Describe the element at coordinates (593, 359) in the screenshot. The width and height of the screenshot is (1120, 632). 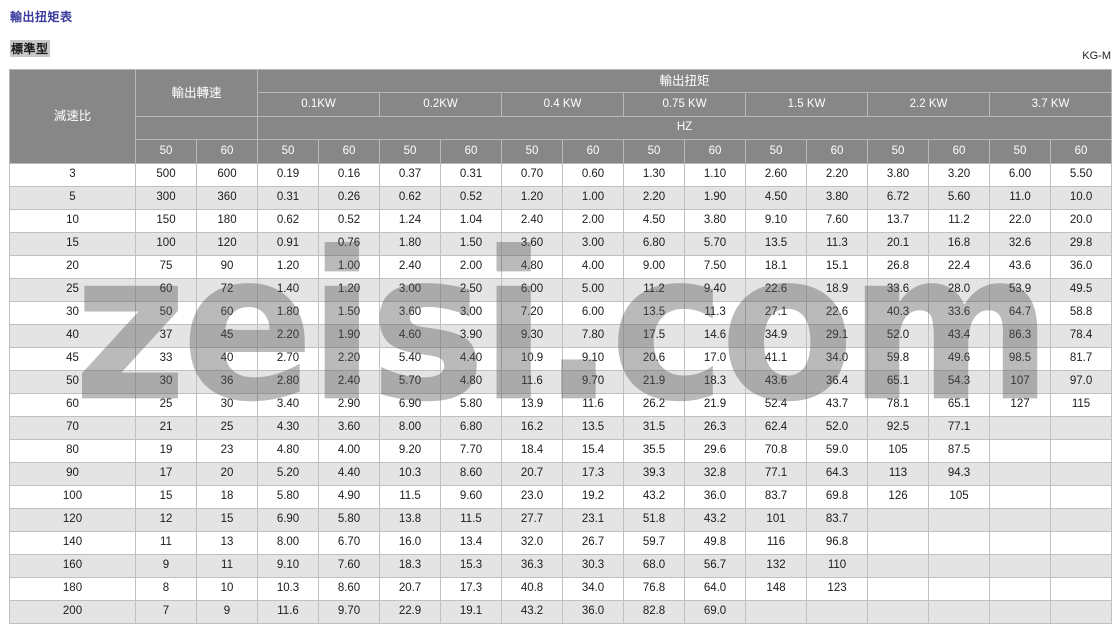
I see `cell-value: 9.10` at that location.